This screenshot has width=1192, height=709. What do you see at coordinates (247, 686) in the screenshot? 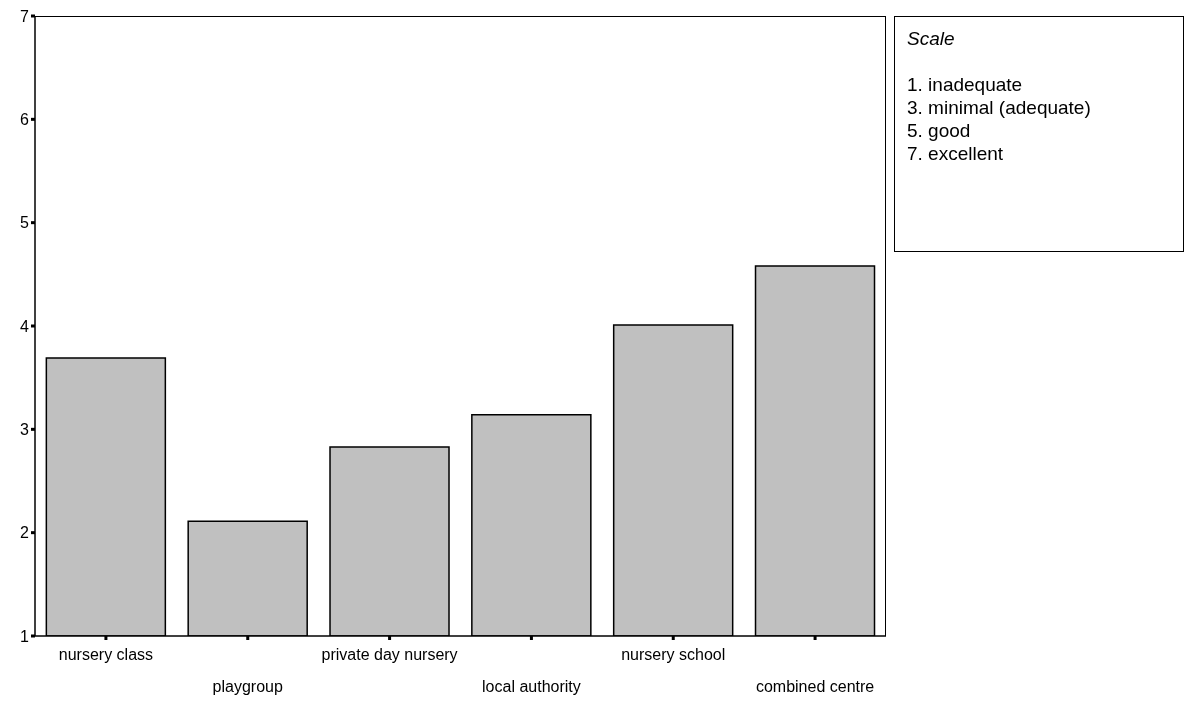
I see `x-tick-label: playgroup` at bounding box center [247, 686].